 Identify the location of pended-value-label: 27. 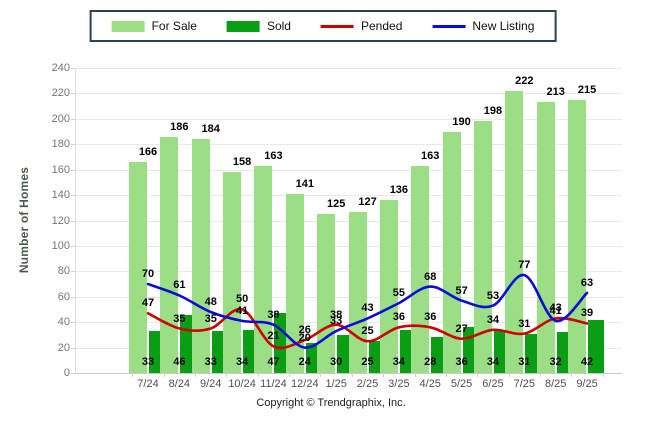
(461, 328).